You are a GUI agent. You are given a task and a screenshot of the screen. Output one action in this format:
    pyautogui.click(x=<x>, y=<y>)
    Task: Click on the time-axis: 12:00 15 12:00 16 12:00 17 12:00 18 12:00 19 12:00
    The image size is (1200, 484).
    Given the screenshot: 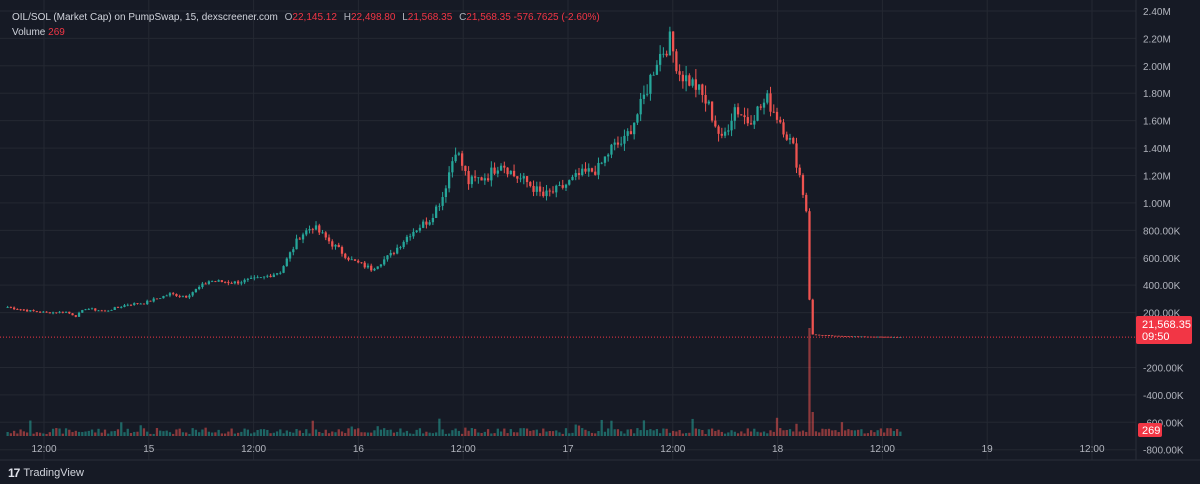 What is the action you would take?
    pyautogui.click(x=567, y=449)
    